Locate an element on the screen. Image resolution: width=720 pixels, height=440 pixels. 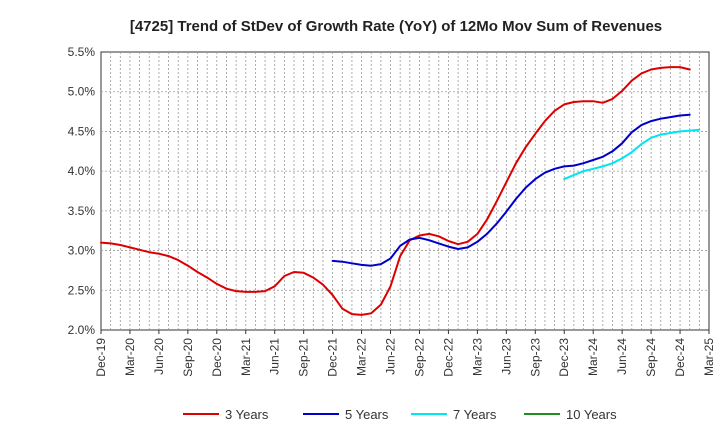
series-line-7-years is located at coordinates (632, 154).